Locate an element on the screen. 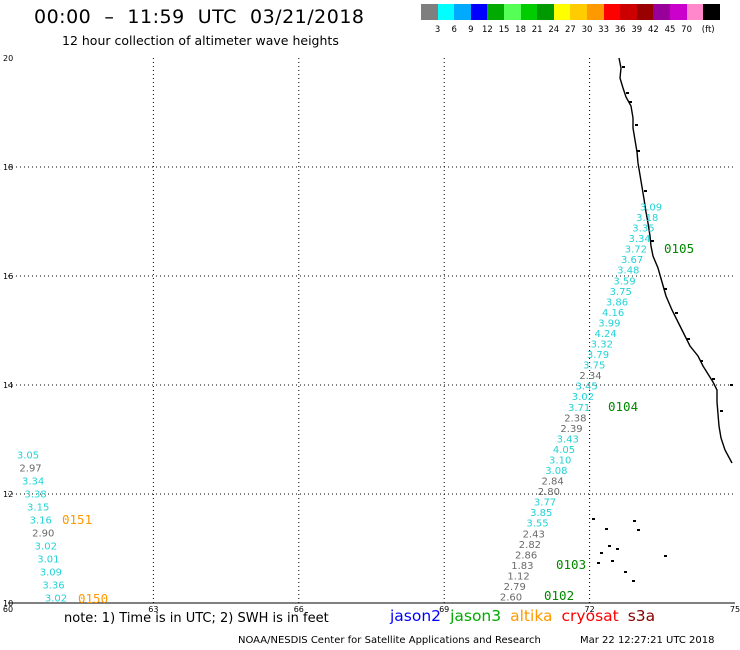 This screenshot has width=740, height=650. wave-height-label: 2.79 is located at coordinates (515, 587).